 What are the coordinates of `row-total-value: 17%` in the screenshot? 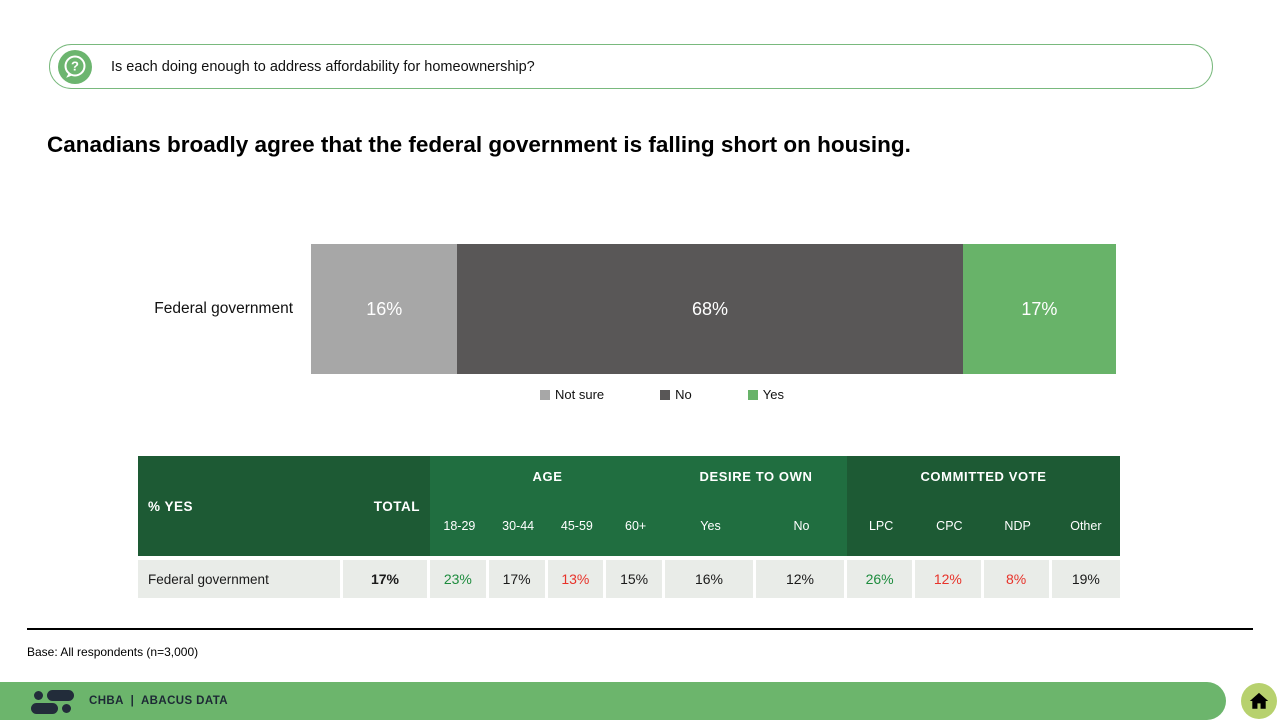 It's located at (386, 579).